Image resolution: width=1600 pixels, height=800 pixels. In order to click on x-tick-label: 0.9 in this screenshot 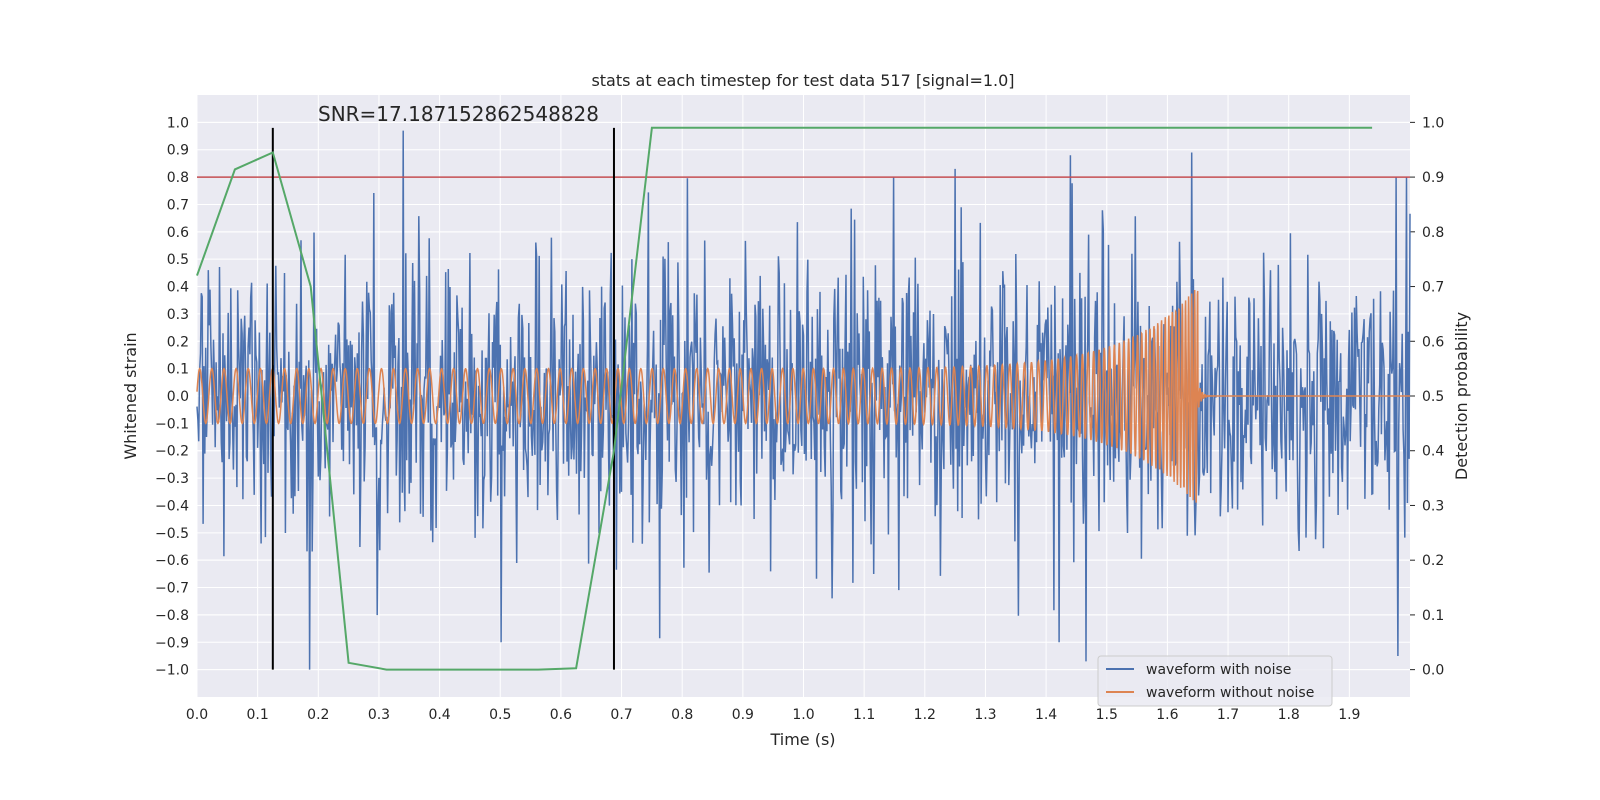, I will do `click(743, 715)`.